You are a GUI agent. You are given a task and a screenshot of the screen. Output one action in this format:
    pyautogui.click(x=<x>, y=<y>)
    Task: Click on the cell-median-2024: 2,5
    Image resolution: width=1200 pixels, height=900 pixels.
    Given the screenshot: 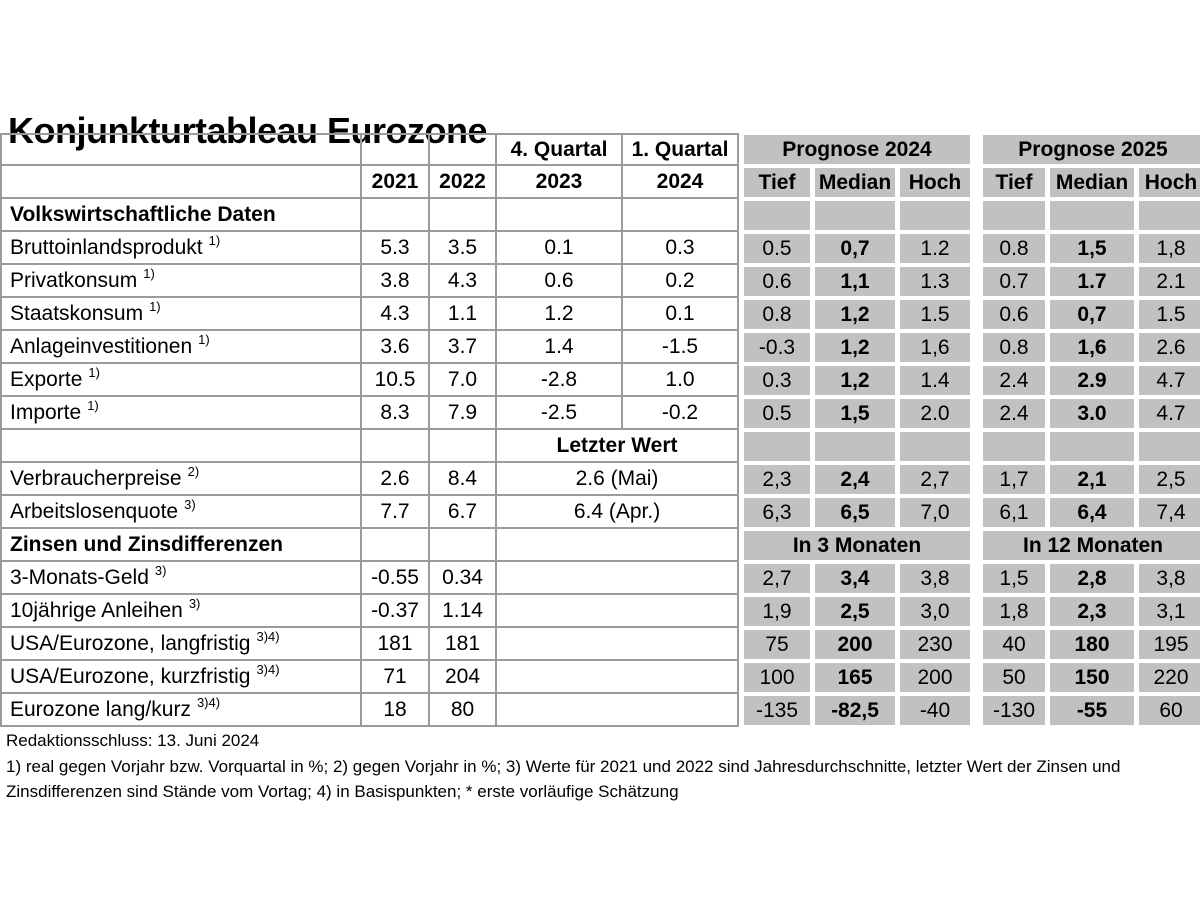 What is the action you would take?
    pyautogui.click(x=855, y=611)
    